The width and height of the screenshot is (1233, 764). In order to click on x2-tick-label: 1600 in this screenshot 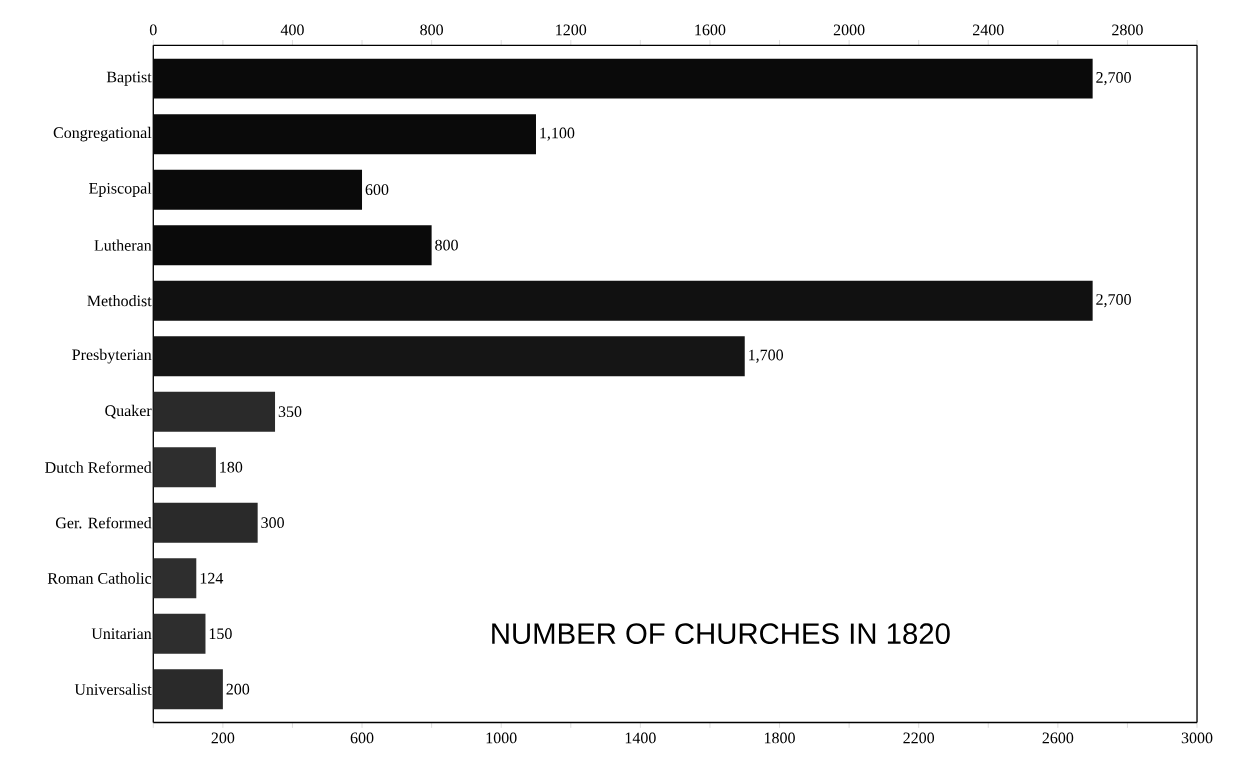, I will do `click(710, 30)`.